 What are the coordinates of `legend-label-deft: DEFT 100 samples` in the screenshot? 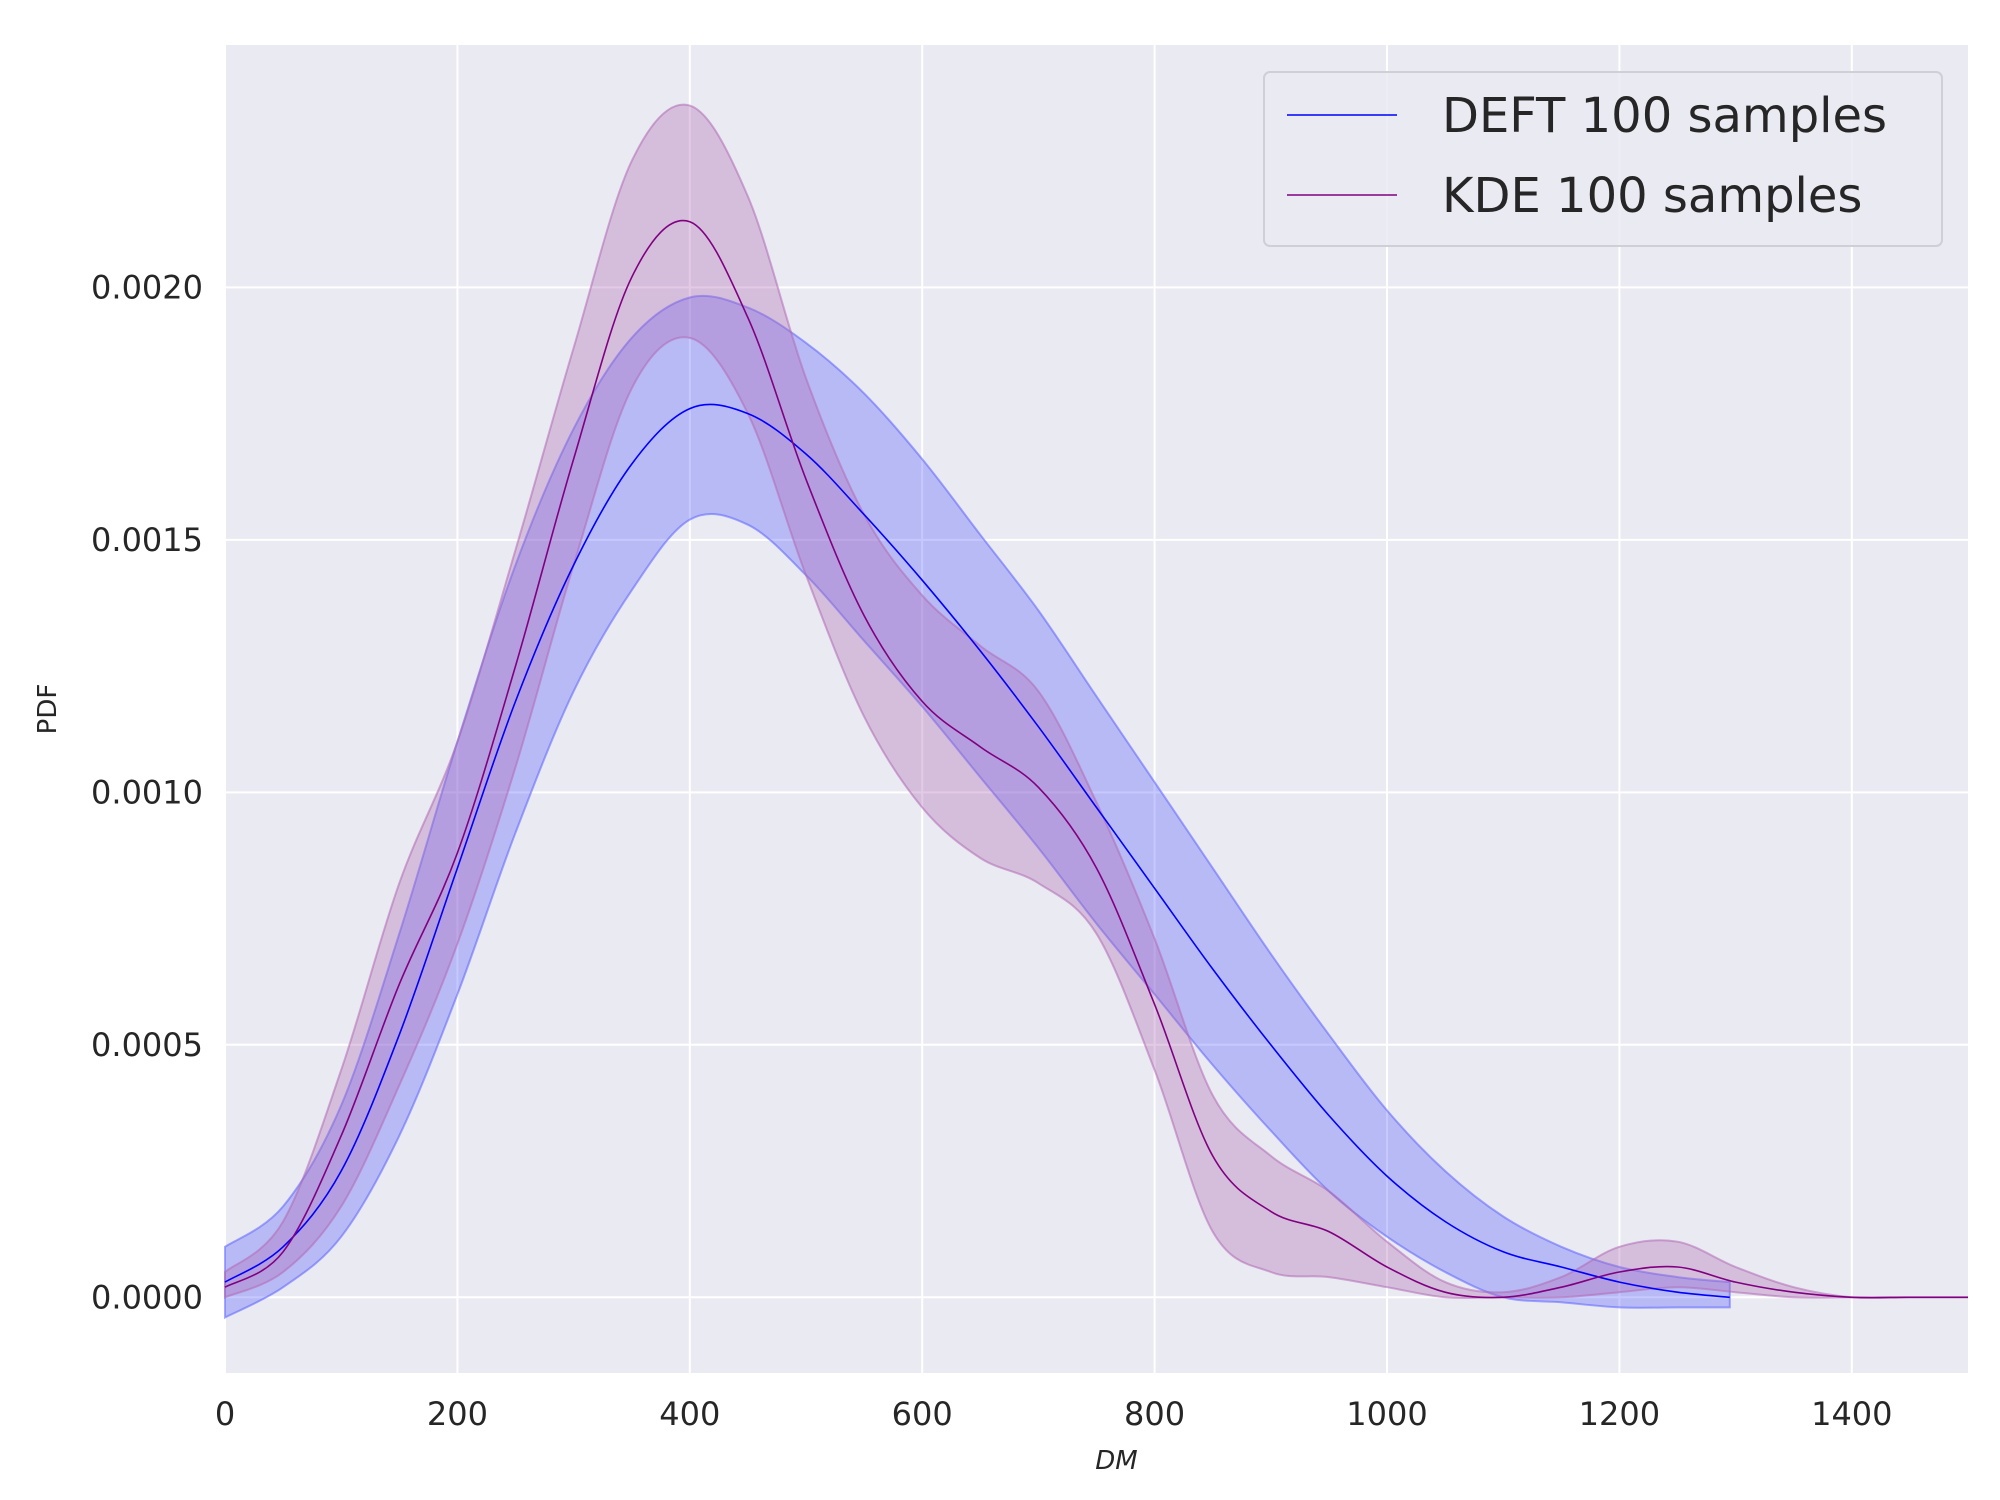 It's located at (1664, 116).